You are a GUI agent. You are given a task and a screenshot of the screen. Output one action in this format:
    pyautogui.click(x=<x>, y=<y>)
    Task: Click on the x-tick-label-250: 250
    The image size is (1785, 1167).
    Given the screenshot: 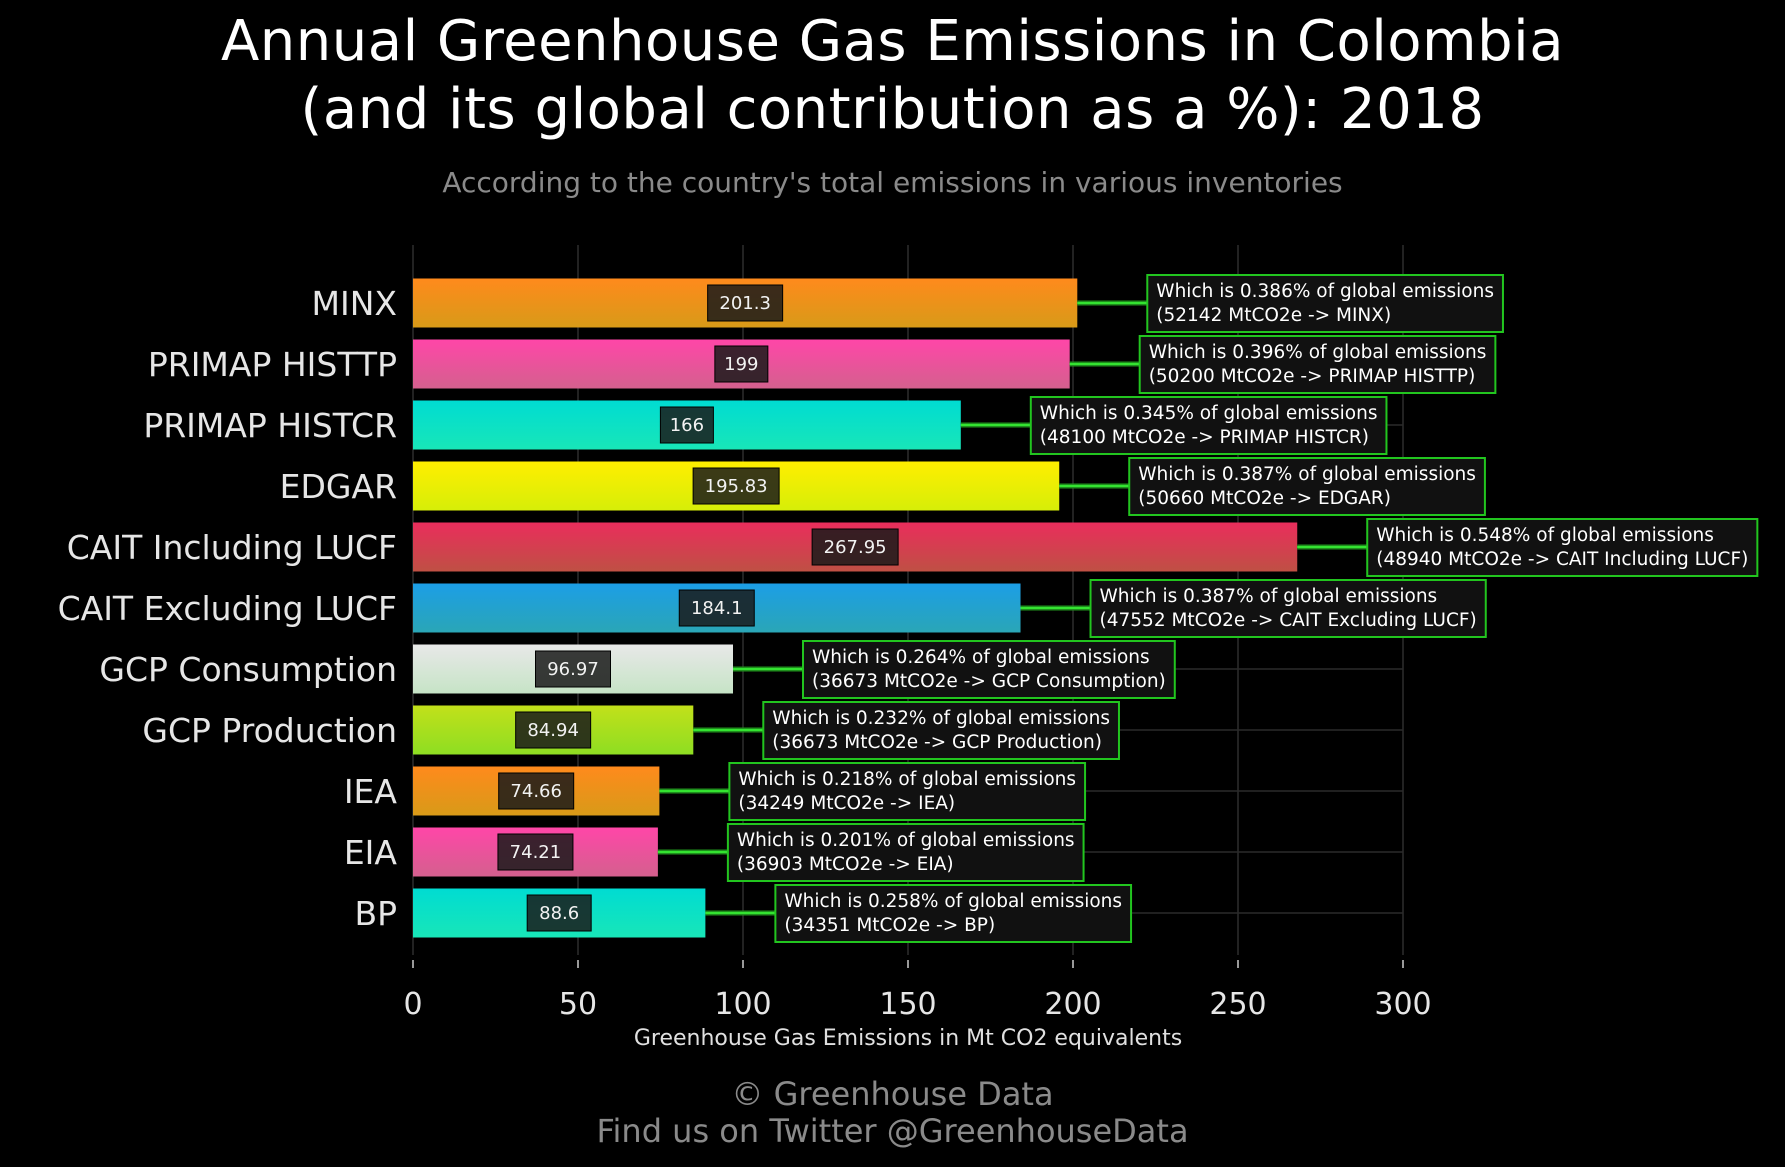 What is the action you would take?
    pyautogui.click(x=1237, y=1004)
    